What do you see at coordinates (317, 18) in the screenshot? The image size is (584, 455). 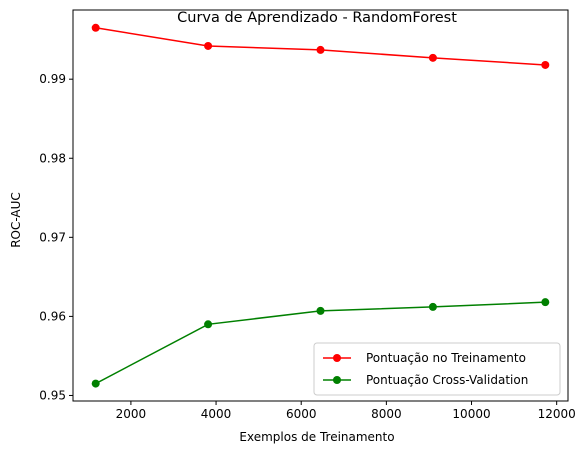 I see `chart-title: Curva de Aprendizado - RandomForest` at bounding box center [317, 18].